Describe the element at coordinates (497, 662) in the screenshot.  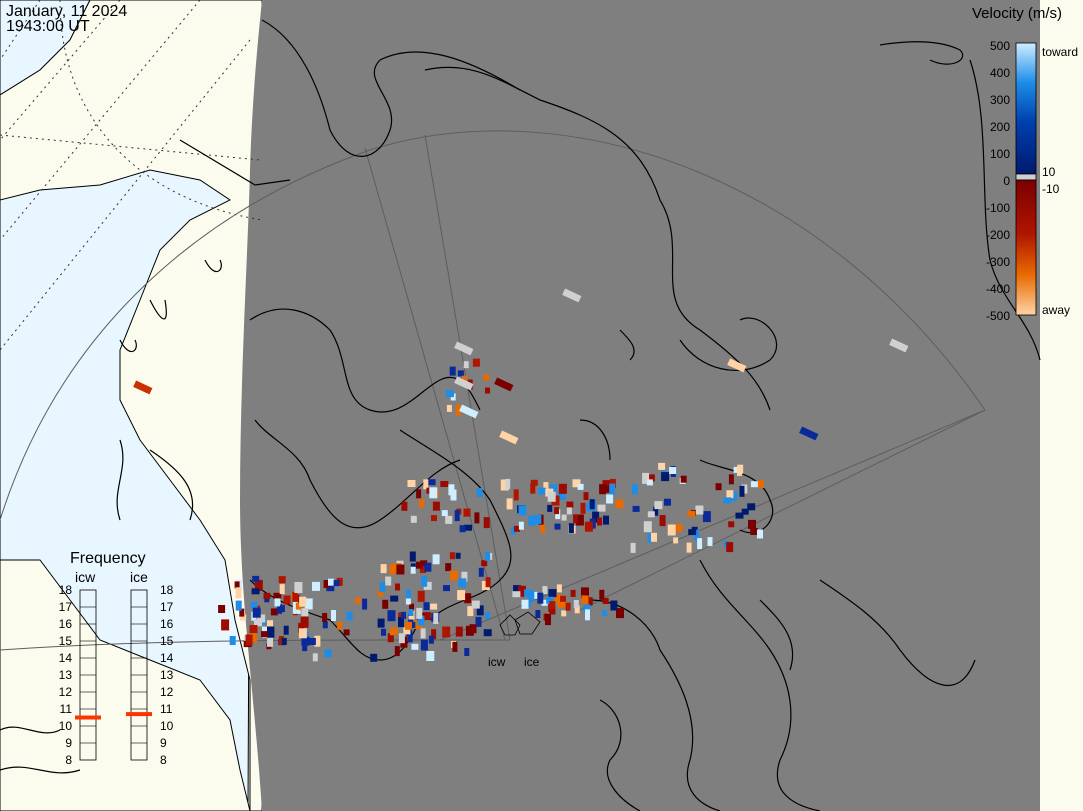
I see `radar-site-label-icw: icw` at that location.